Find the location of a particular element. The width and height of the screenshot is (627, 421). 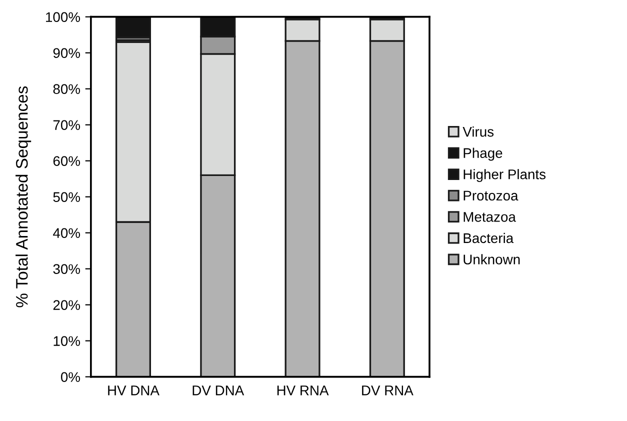

y-tick-label: 60% is located at coordinates (66, 161).